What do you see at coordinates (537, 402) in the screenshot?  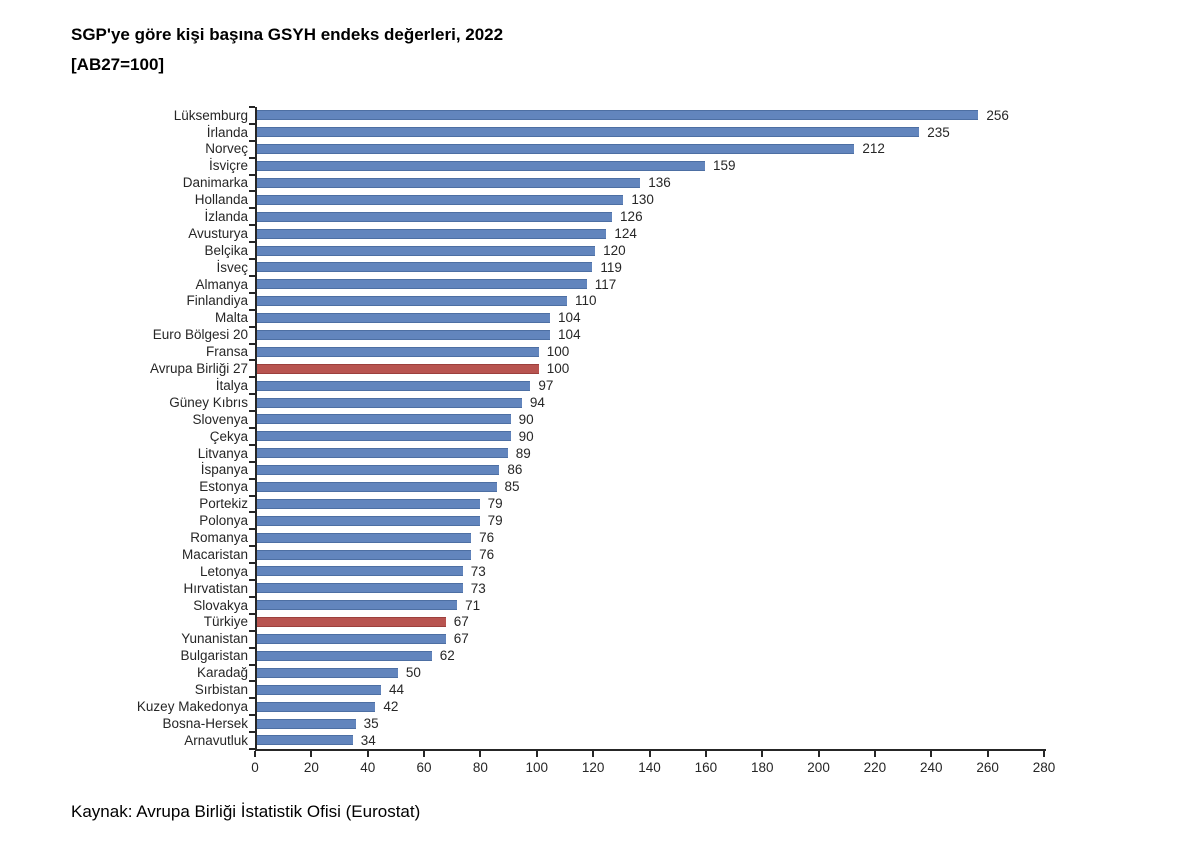 I see `value-label: 94` at bounding box center [537, 402].